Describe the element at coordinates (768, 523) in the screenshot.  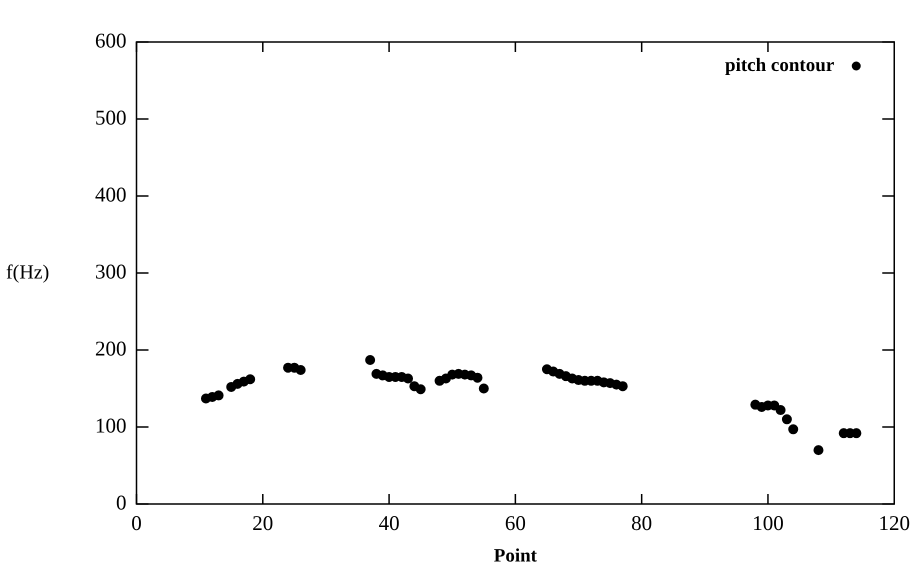
I see `x-tick-label: 100` at that location.